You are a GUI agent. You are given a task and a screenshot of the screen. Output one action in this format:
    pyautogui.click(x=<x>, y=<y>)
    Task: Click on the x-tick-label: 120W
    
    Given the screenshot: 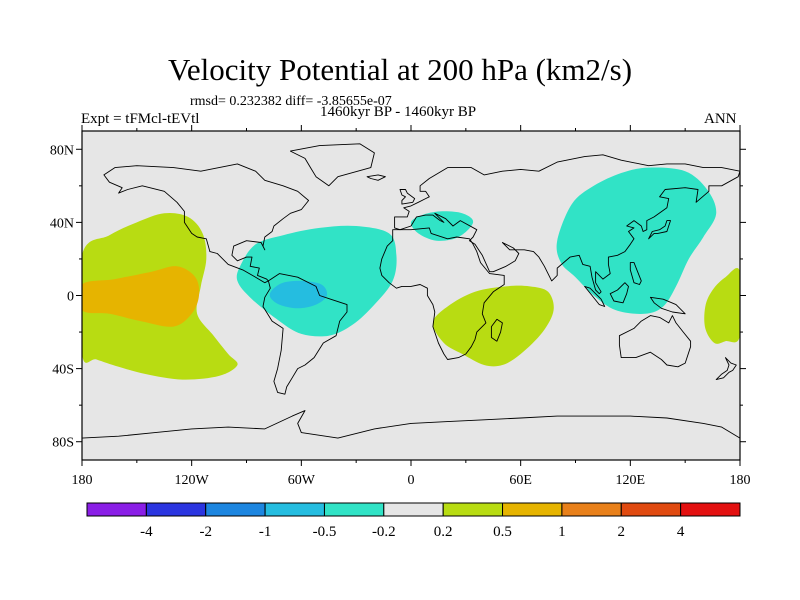 What is the action you would take?
    pyautogui.click(x=192, y=480)
    